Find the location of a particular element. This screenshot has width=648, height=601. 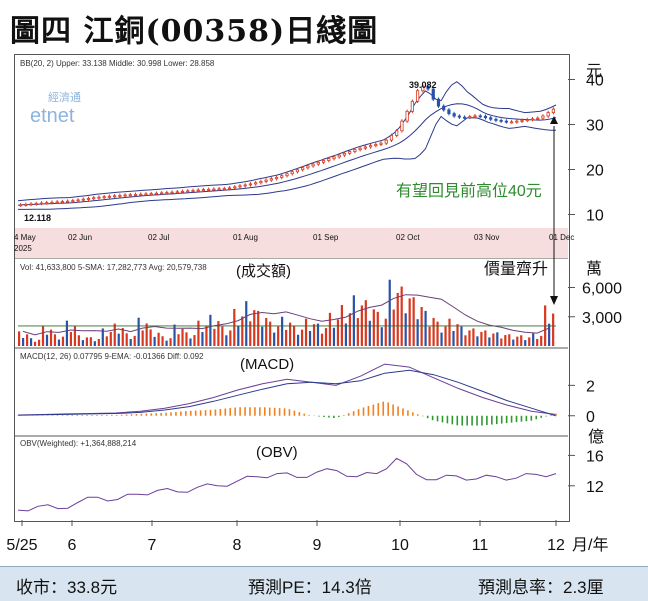

volume-ytick-label: 3,000 is located at coordinates (602, 318).